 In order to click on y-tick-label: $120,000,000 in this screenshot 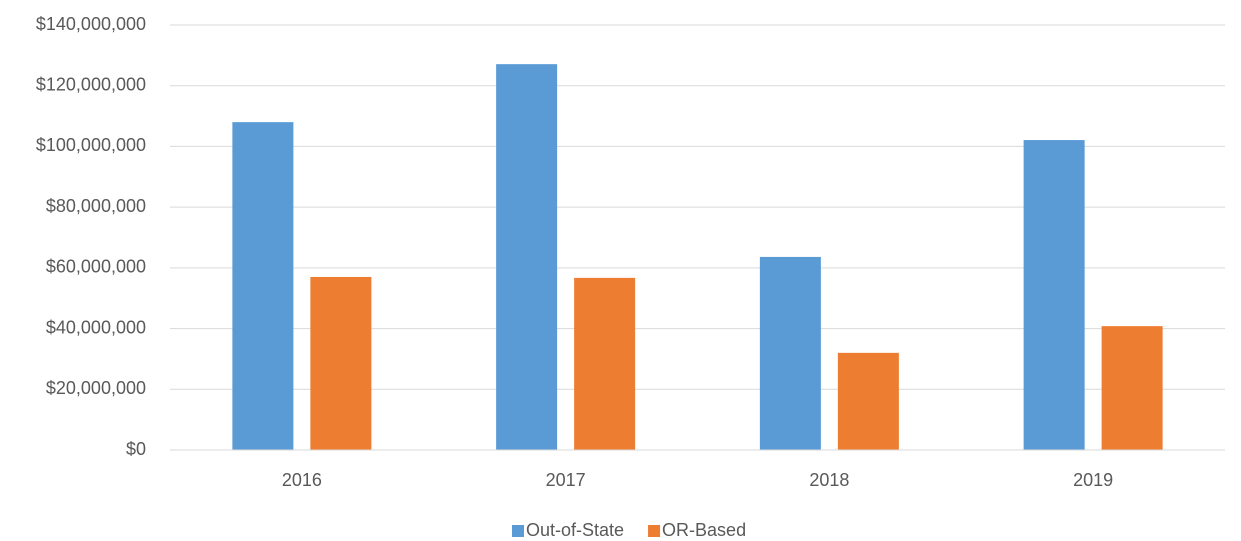, I will do `click(91, 84)`.